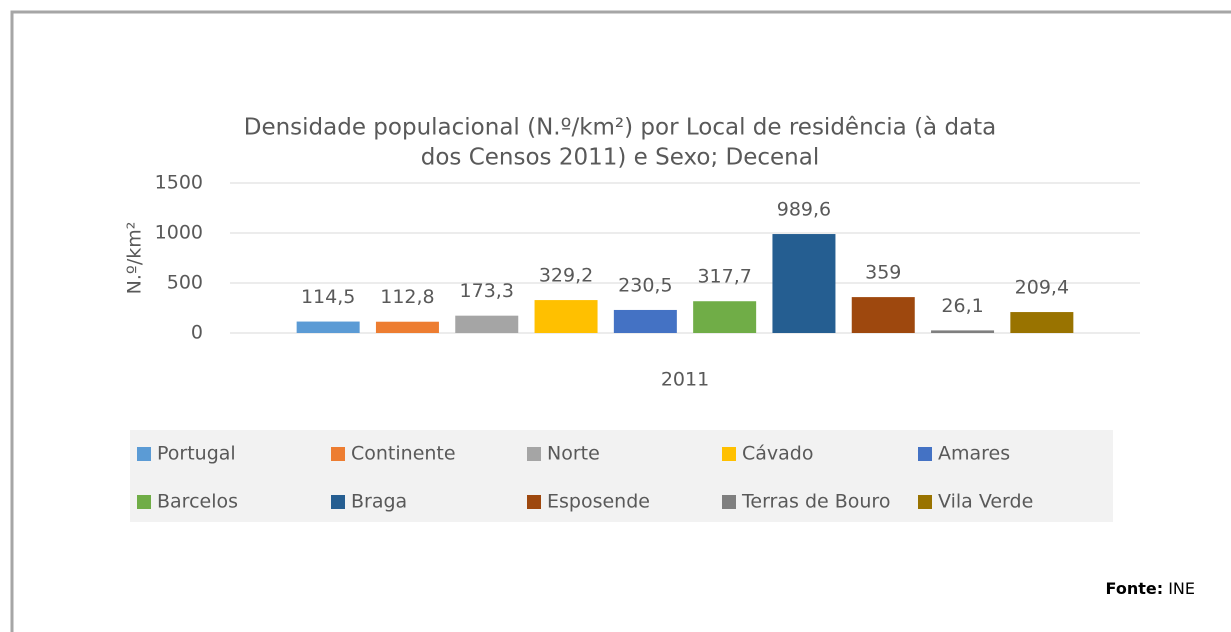 The image size is (1231, 632). Describe the element at coordinates (883, 273) in the screenshot. I see `value-label: 359` at that location.